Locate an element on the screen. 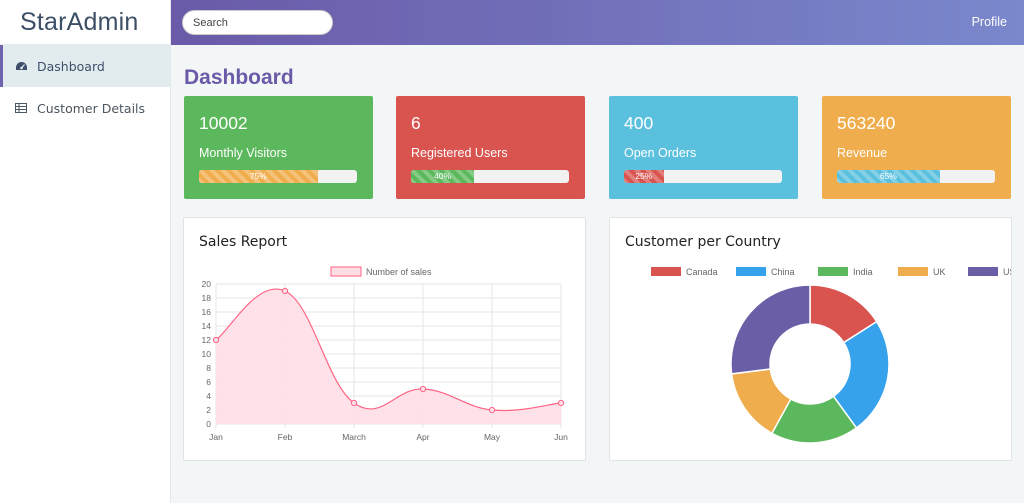 Image resolution: width=1024 pixels, height=503 pixels. x-tick-label: Jun is located at coordinates (561, 437).